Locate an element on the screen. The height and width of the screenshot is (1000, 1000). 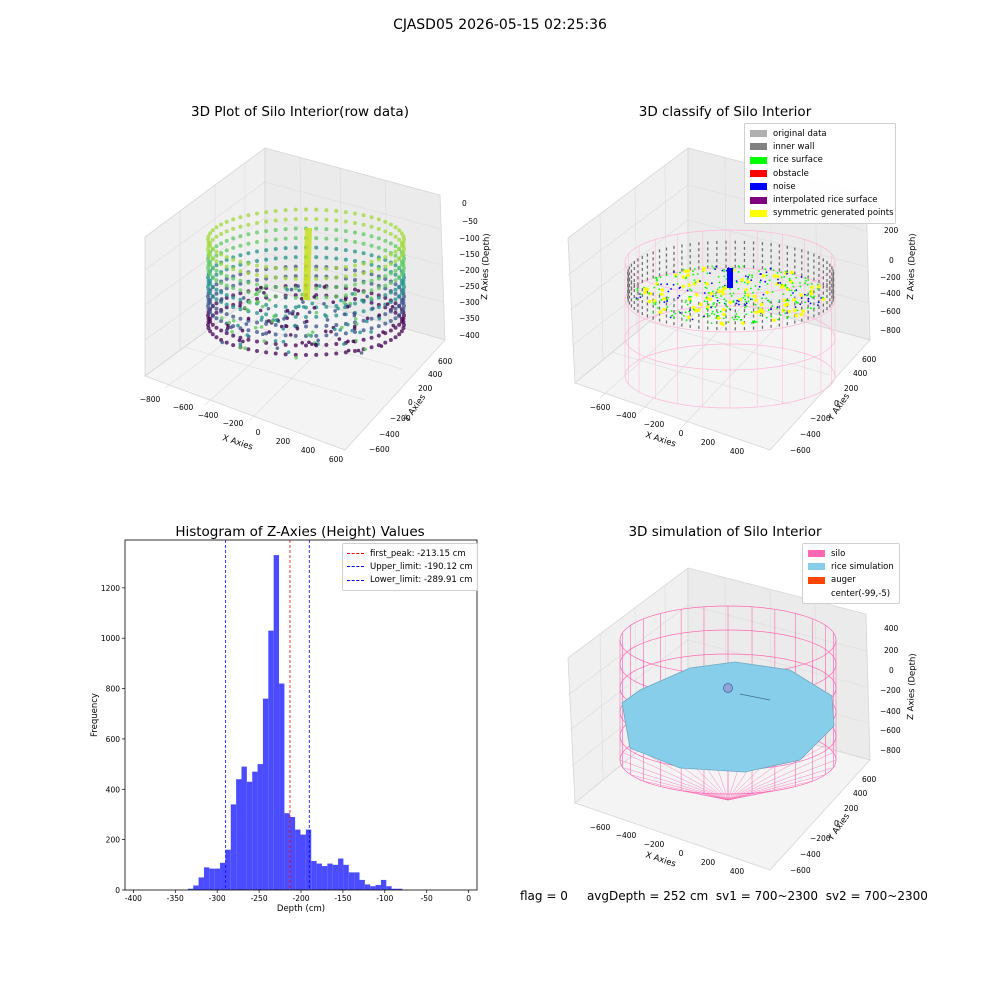
legend-item-center: center(-99,-5) is located at coordinates (861, 593).